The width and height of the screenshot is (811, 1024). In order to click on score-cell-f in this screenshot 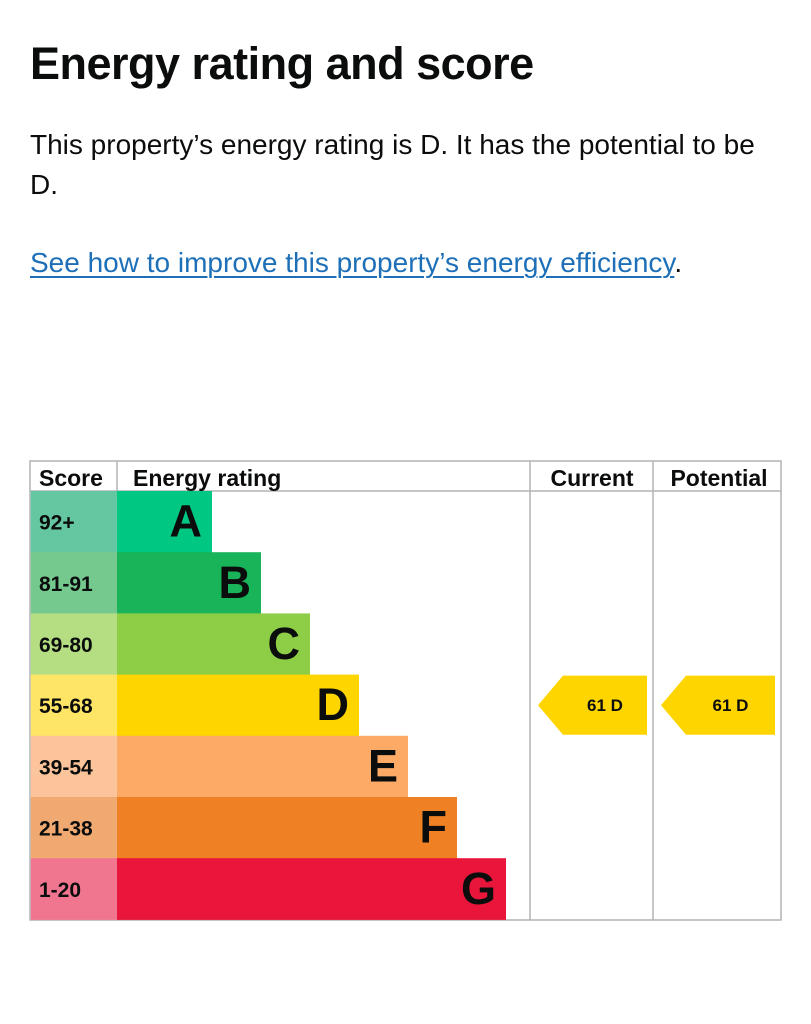, I will do `click(73, 828)`.